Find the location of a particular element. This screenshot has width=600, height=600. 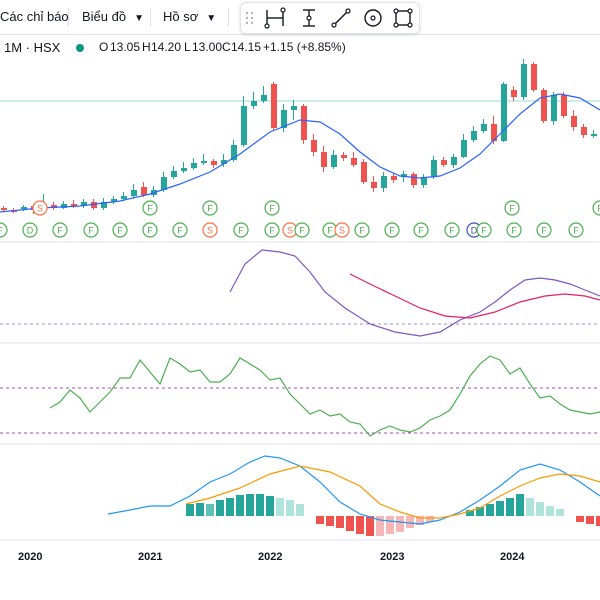

rsi-pane is located at coordinates (300, 293).